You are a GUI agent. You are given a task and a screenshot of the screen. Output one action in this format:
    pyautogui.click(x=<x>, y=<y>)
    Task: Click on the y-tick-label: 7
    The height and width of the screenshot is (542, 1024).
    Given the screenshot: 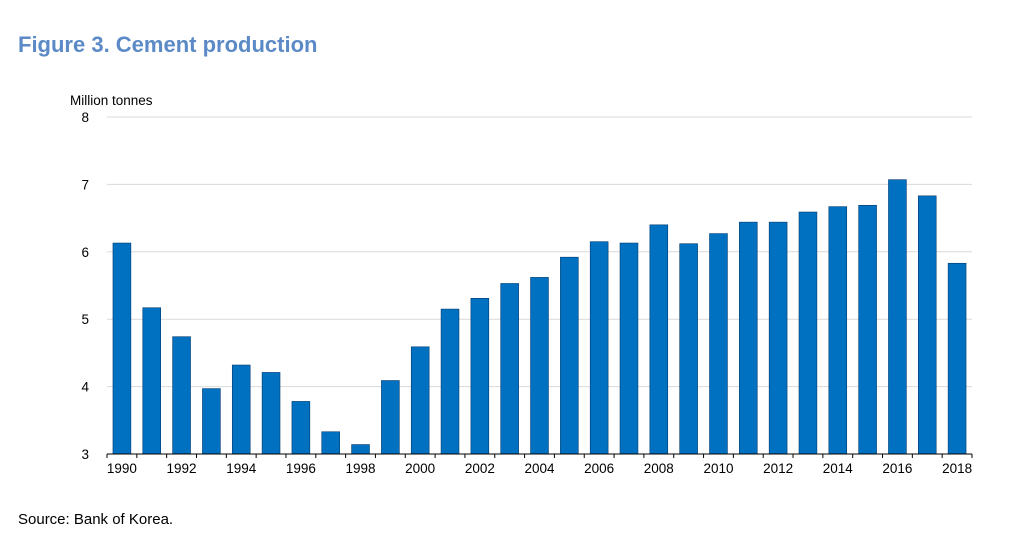 What is the action you would take?
    pyautogui.click(x=85, y=184)
    